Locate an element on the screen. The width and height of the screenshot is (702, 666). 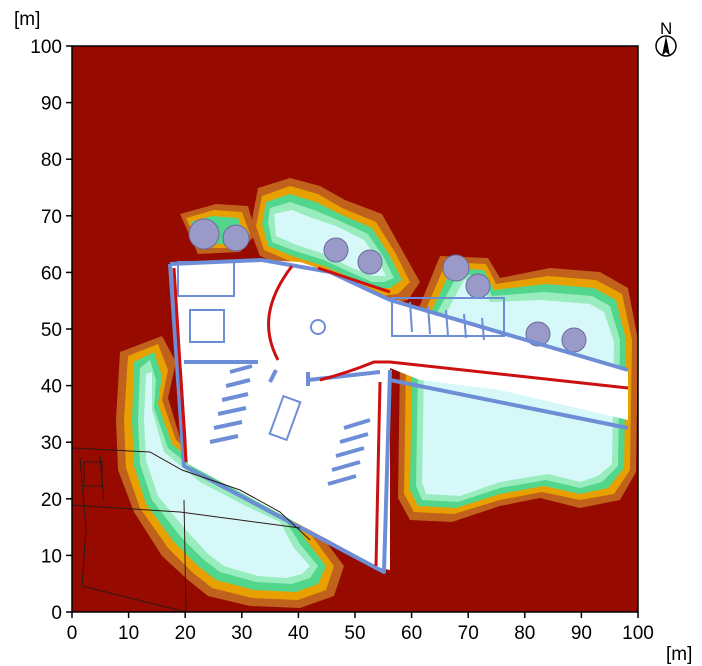
x-tick-label: 60 is located at coordinates (411, 633).